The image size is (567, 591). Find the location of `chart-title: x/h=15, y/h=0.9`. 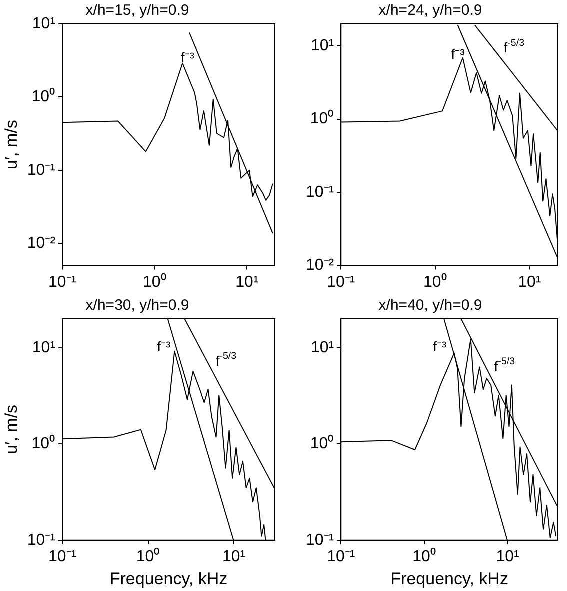

chart-title: x/h=15, y/h=0.9 is located at coordinates (138, 11).